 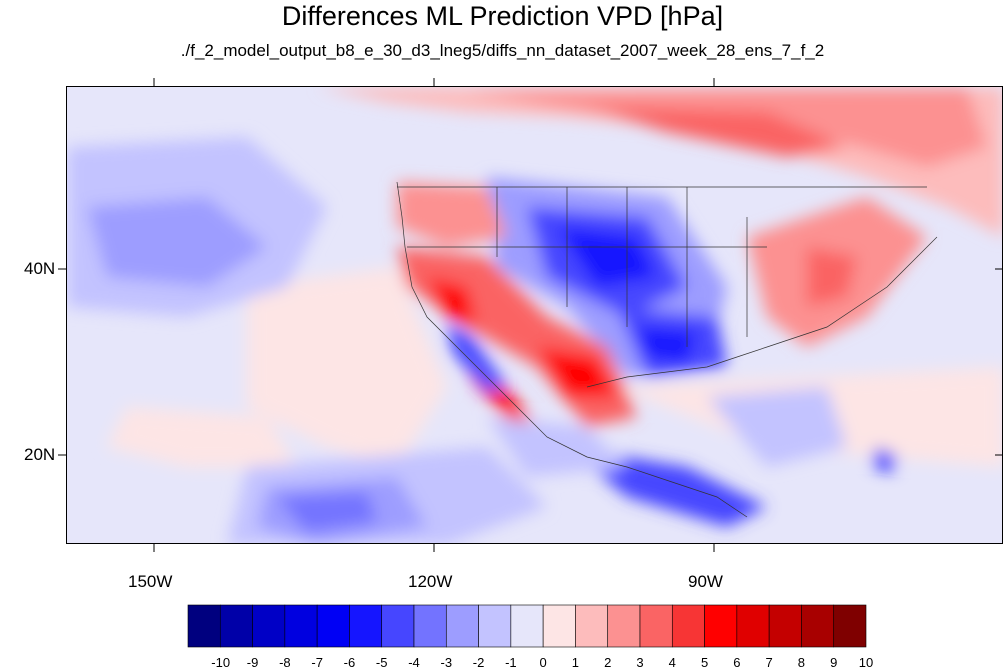 I want to click on colorbar-label: -9, so click(x=252, y=662).